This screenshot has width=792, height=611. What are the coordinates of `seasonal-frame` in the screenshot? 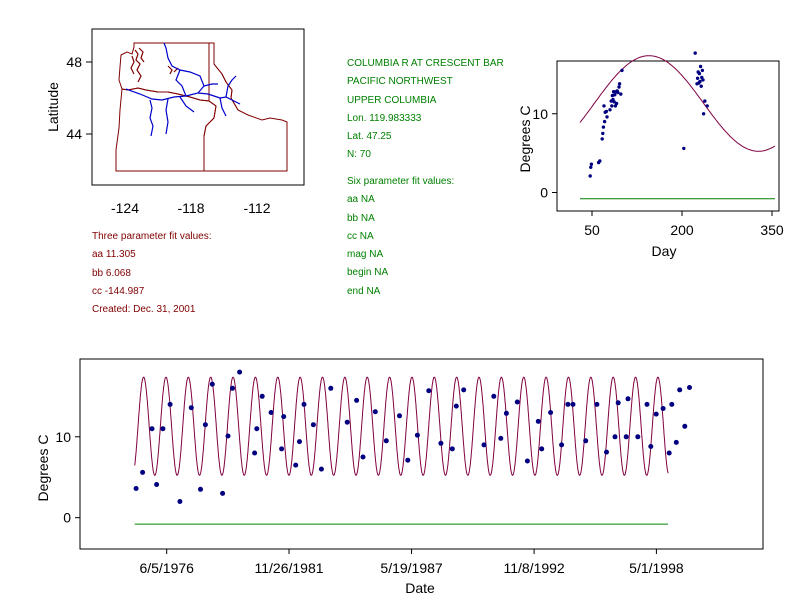 It's located at (668, 136).